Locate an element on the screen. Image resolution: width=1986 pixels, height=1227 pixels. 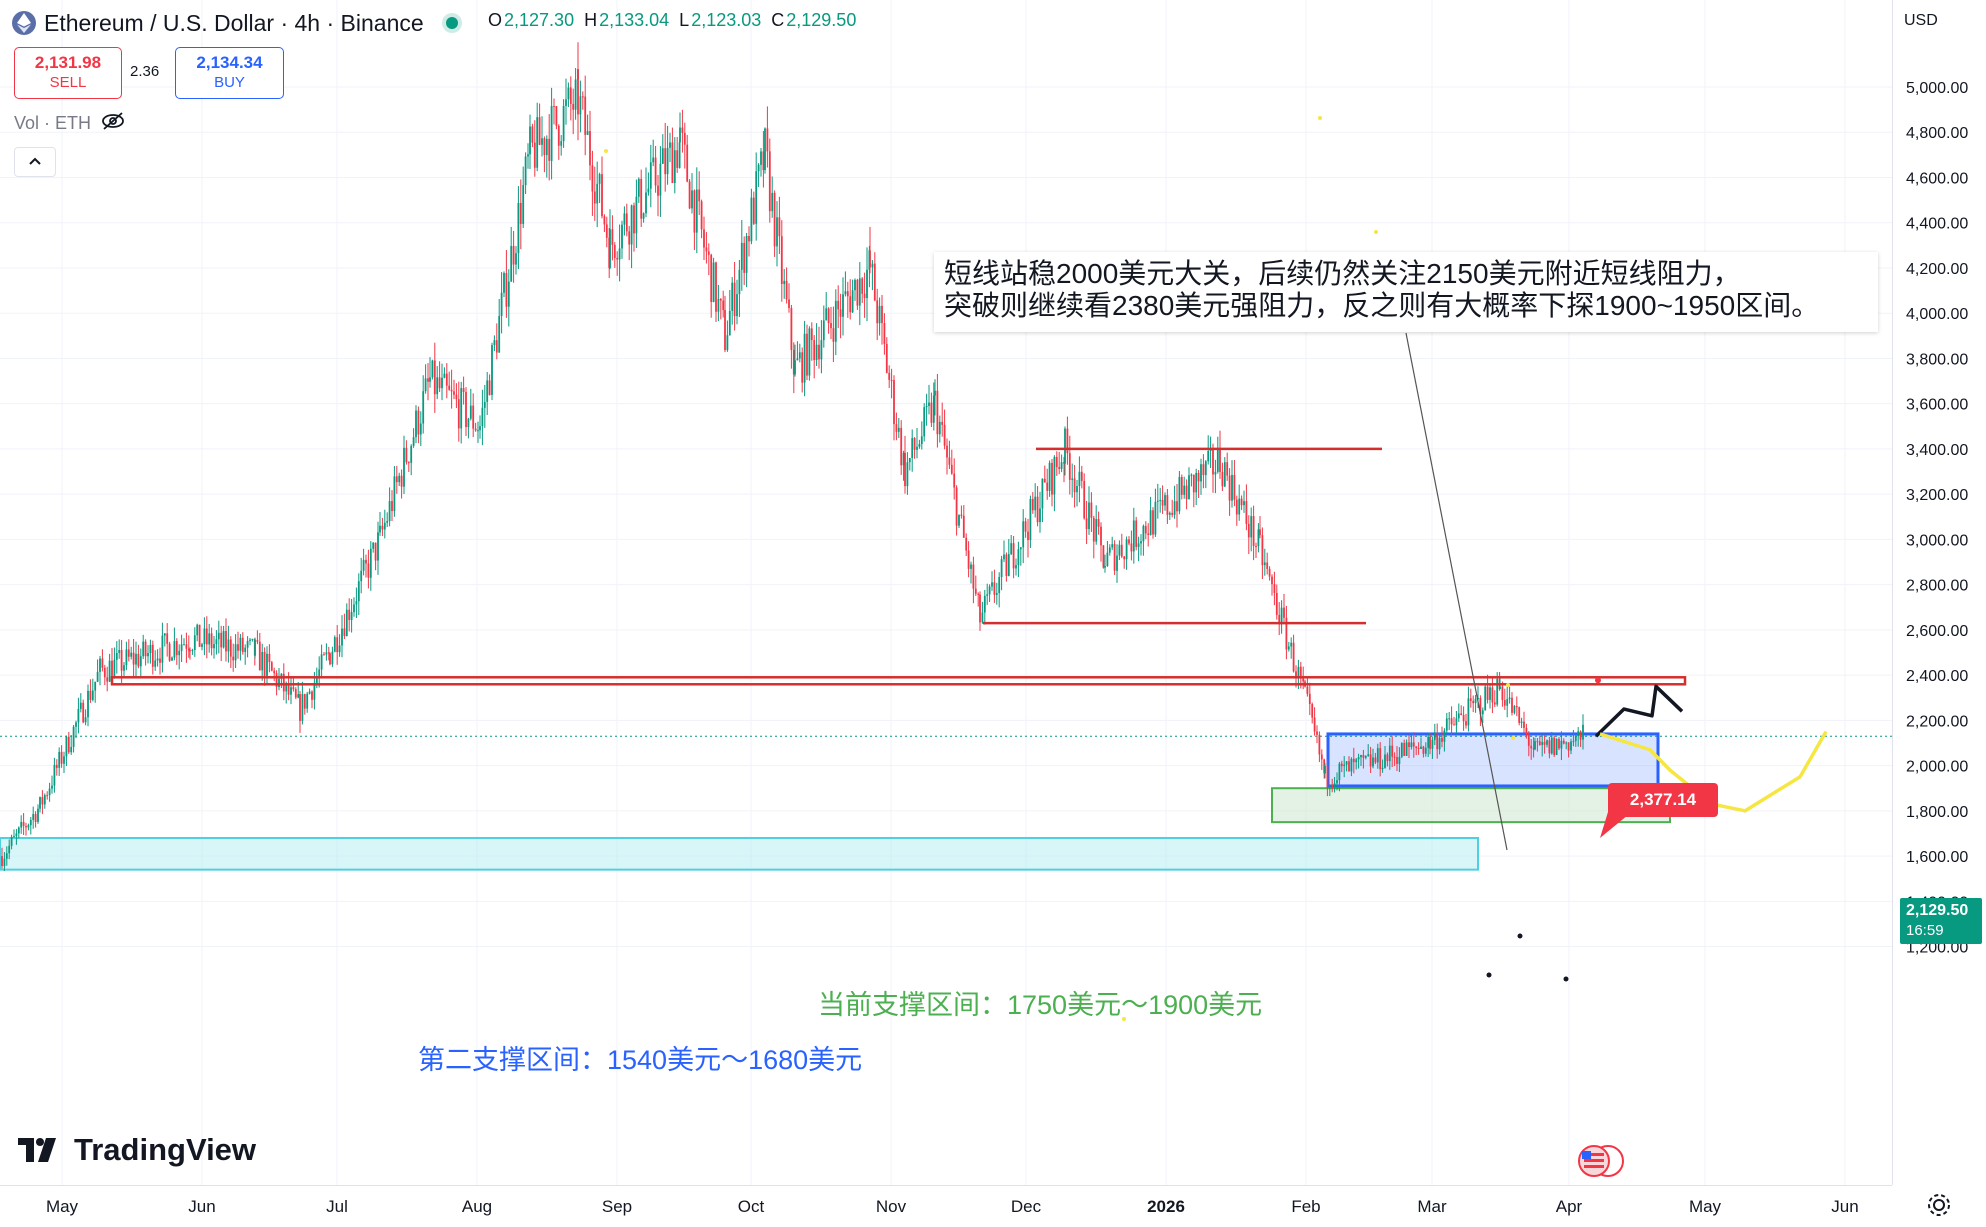
second-support-label: 第二支撑区间：1540美元～1680美元 is located at coordinates (640, 1060).